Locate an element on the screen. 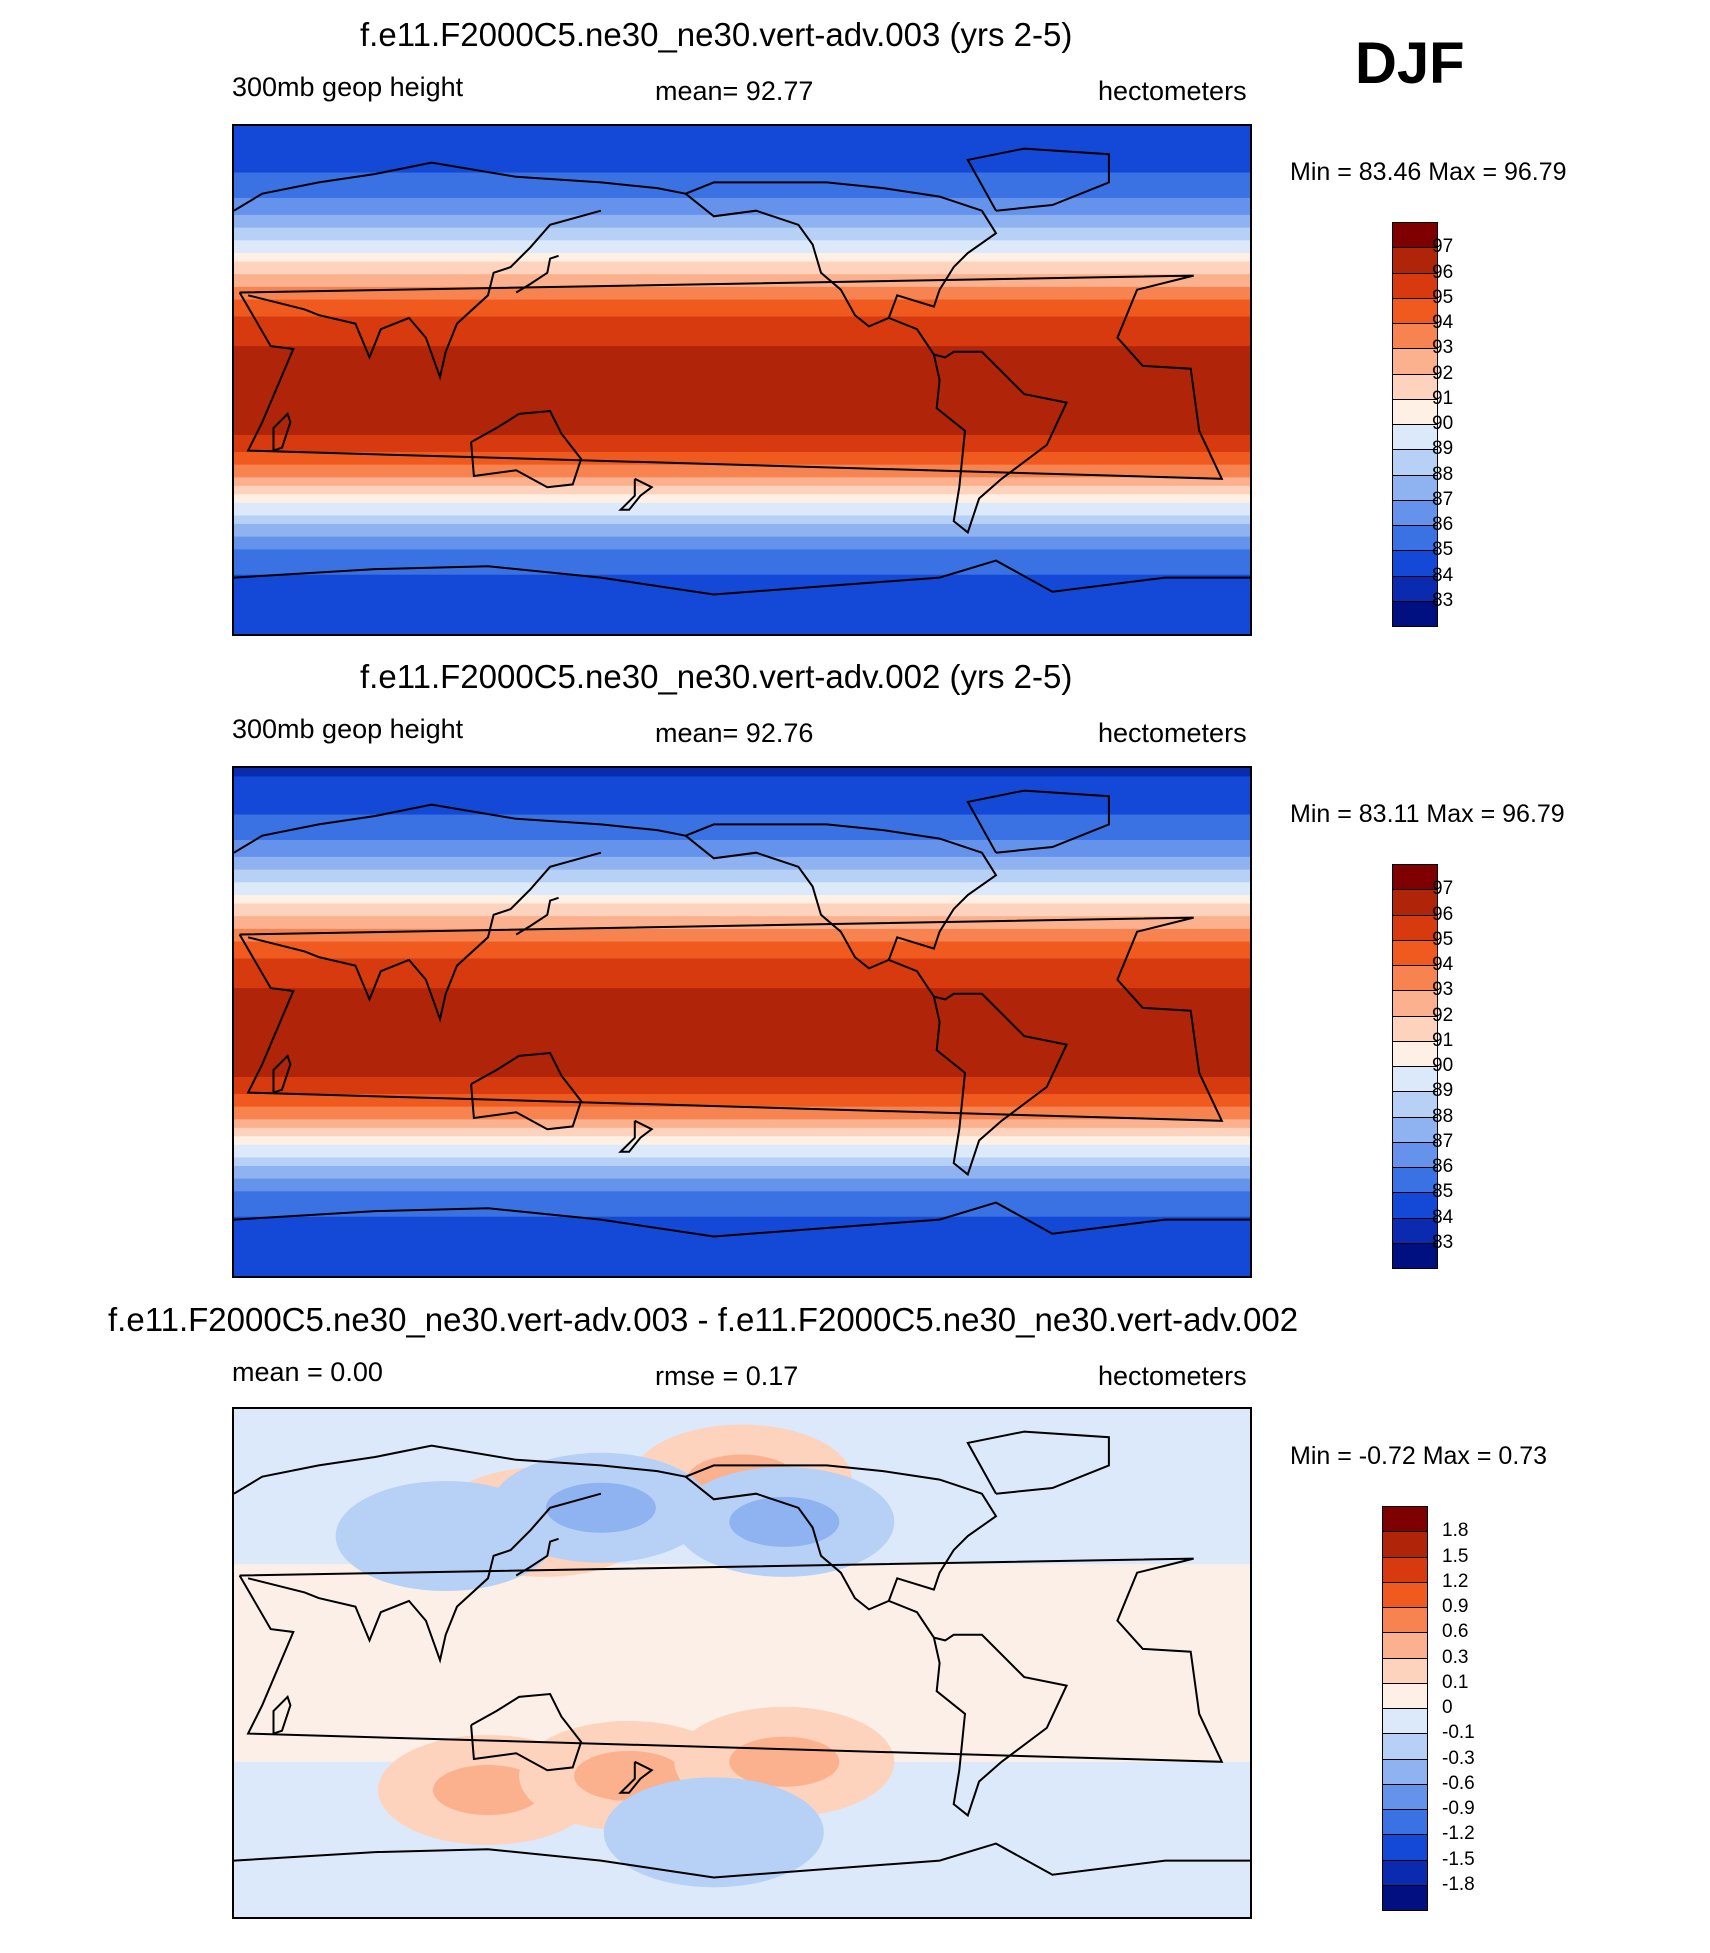 This screenshot has width=1710, height=1953. coastlines is located at coordinates (742, 1013).